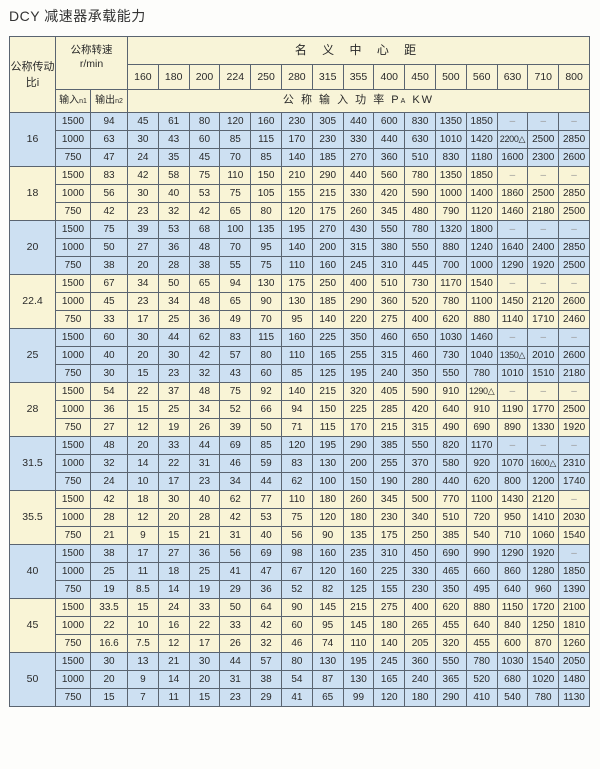 This screenshot has height=769, width=600. I want to click on power-cell: 2600, so click(574, 157).